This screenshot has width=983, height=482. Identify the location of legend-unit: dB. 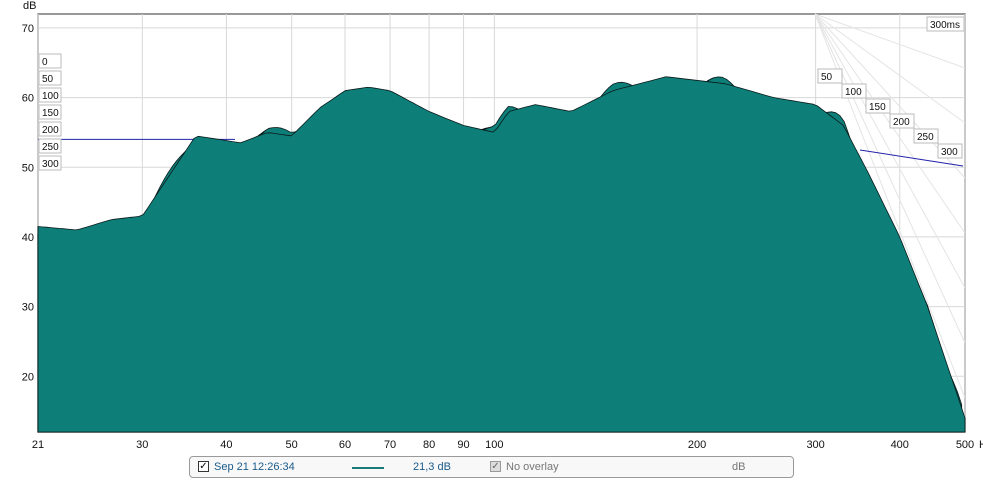
(739, 467).